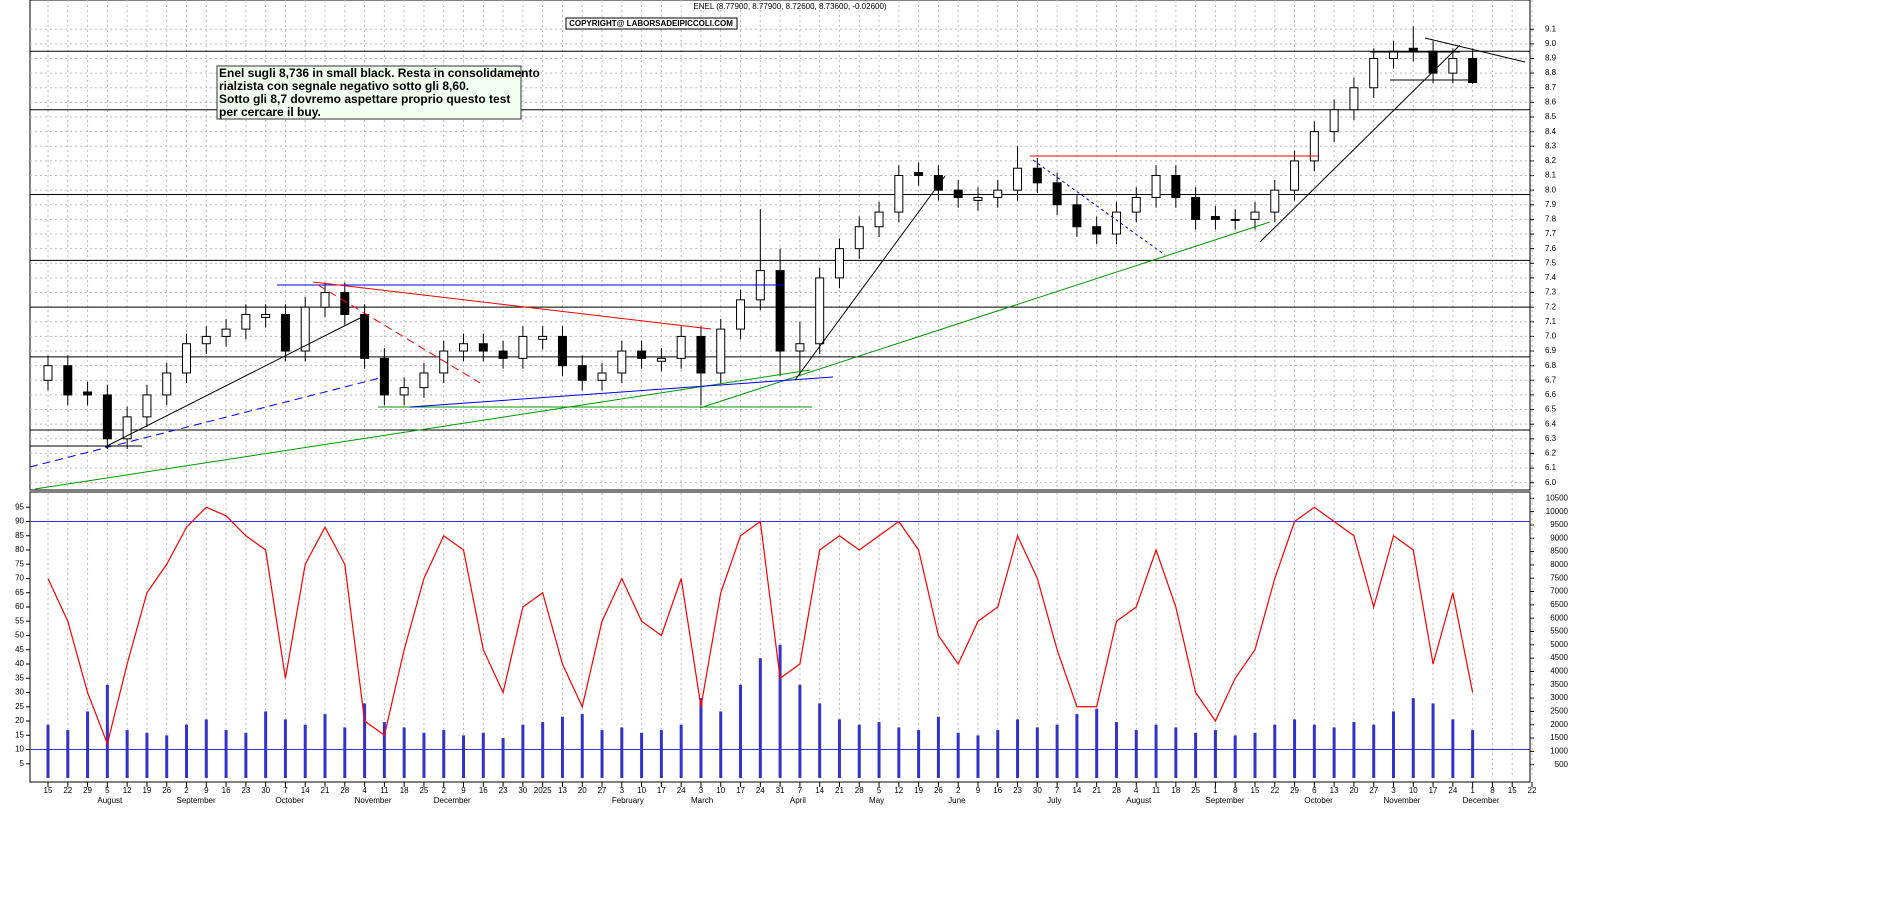  What do you see at coordinates (19, 592) in the screenshot?
I see `osc-tick-label: 65` at bounding box center [19, 592].